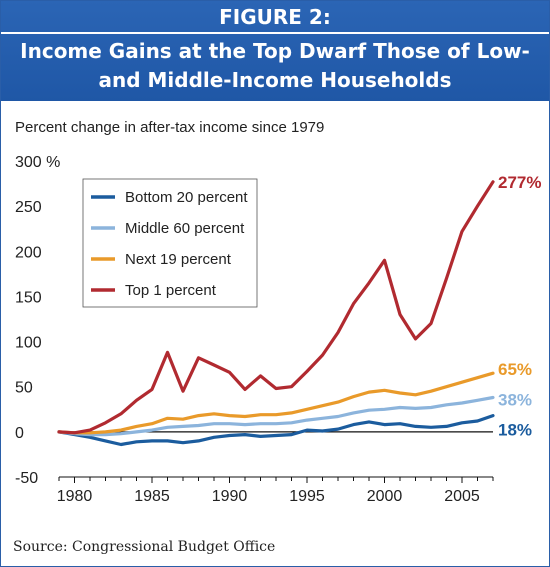  I want to click on legend-label: Middle 60 percent, so click(185, 228).